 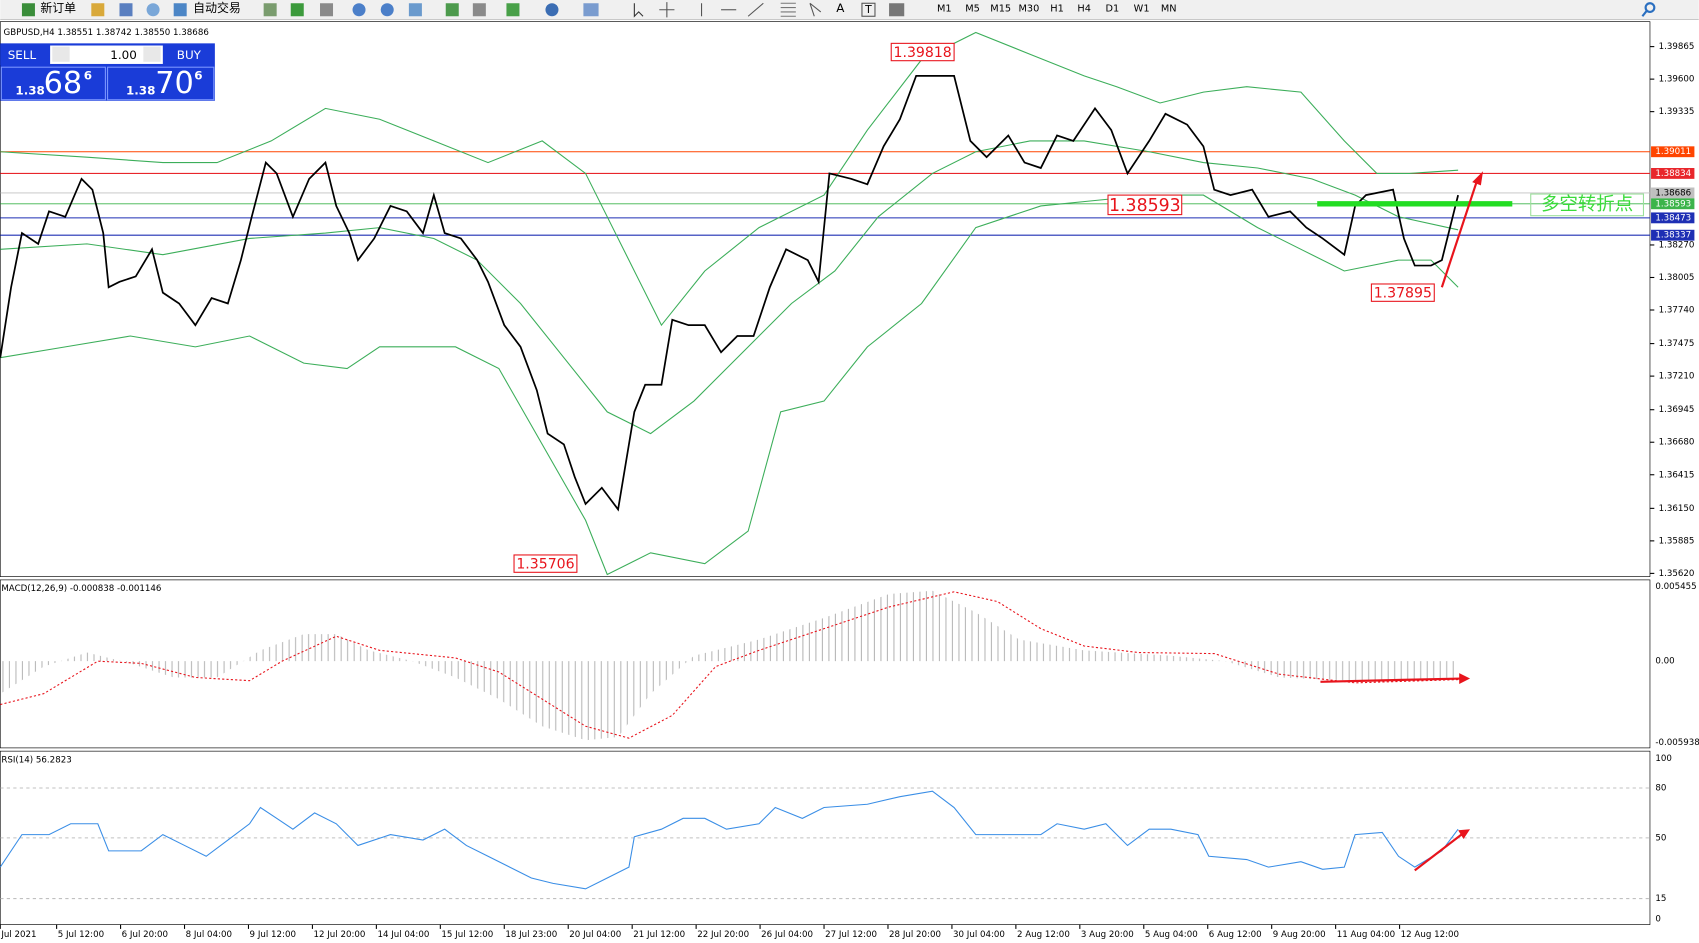 I want to click on sell-price-prefix: 1.38, so click(x=29, y=91).